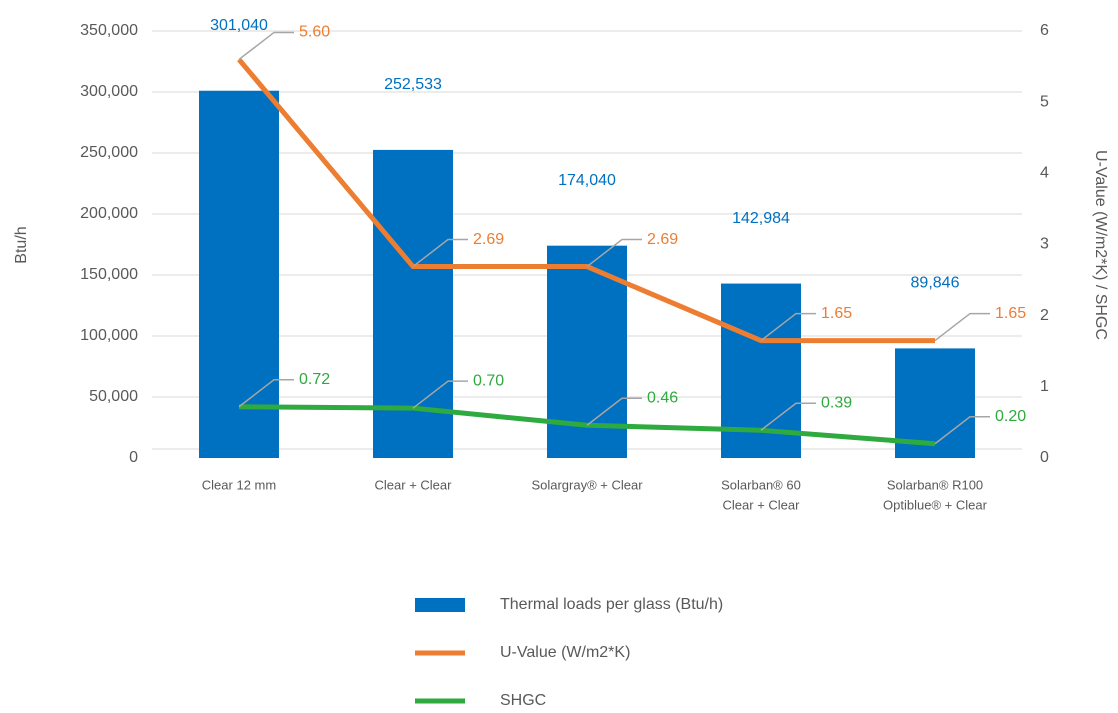  Describe the element at coordinates (239, 274) in the screenshot. I see `bar` at that location.